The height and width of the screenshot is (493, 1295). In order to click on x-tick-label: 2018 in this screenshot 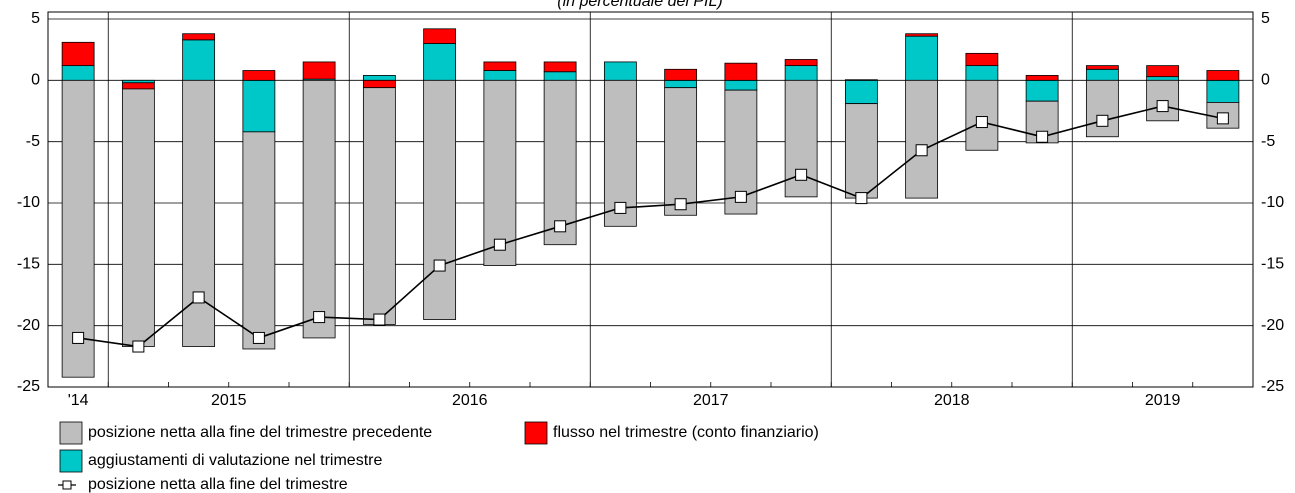, I will do `click(952, 400)`.